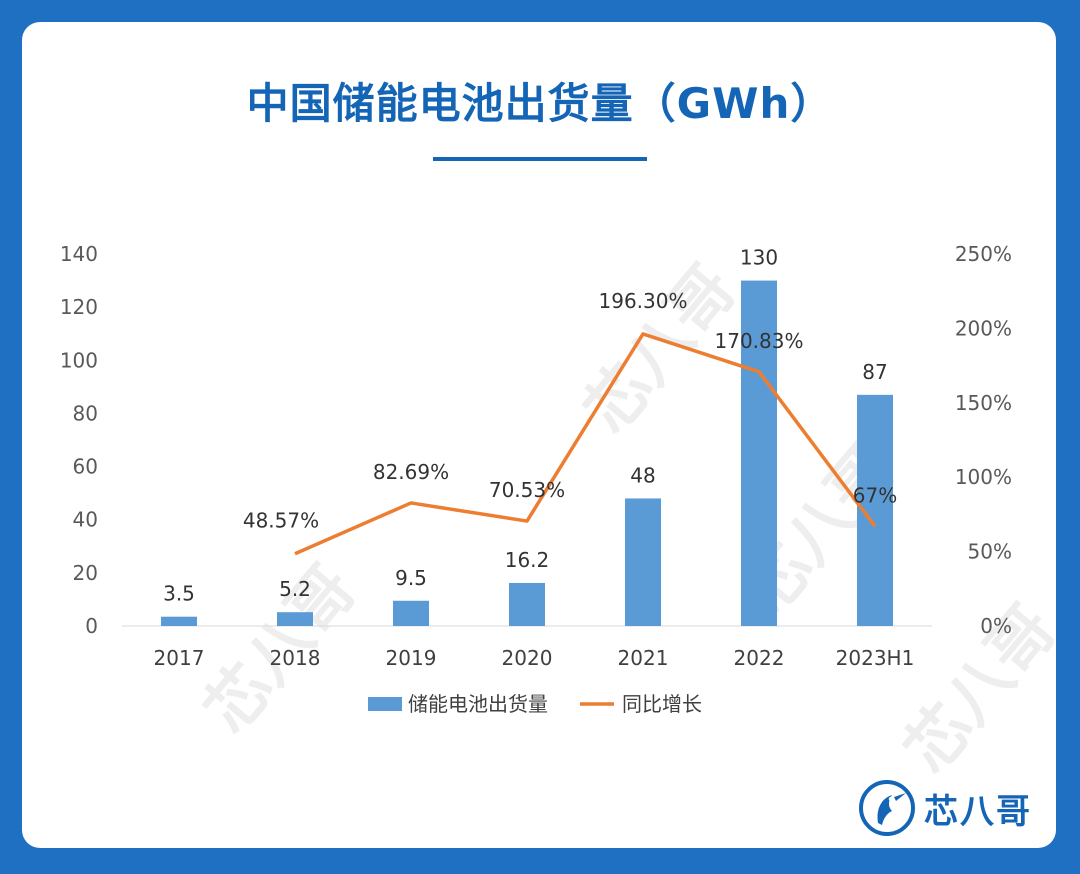 Image resolution: width=1080 pixels, height=874 pixels. Describe the element at coordinates (527, 490) in the screenshot. I see `line-data-label: 70.53%` at that location.